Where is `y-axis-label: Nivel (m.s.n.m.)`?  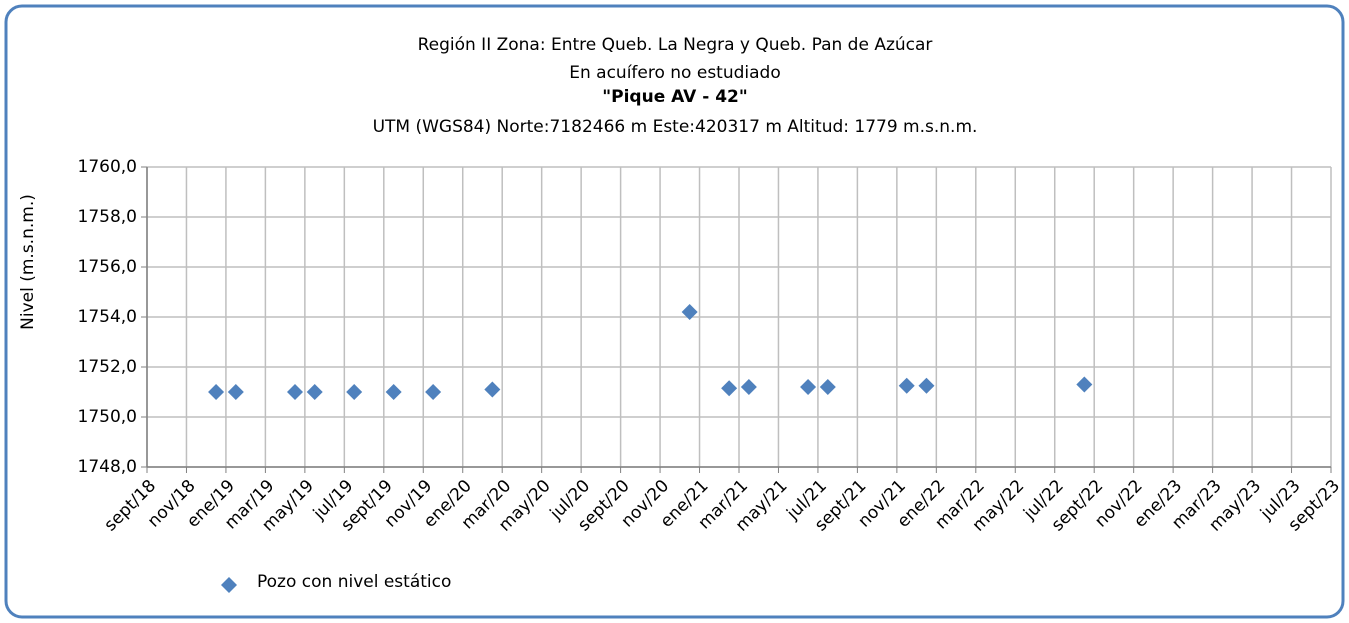
y-axis-label: Nivel (m.s.n.m.) is located at coordinates (28, 262).